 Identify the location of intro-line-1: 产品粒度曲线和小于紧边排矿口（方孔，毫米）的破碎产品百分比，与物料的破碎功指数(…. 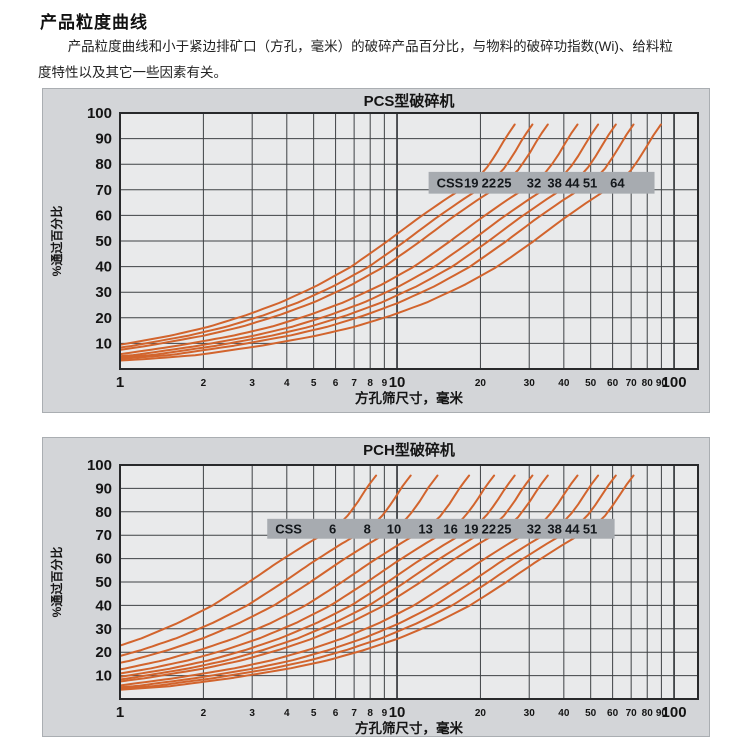
(370, 46).